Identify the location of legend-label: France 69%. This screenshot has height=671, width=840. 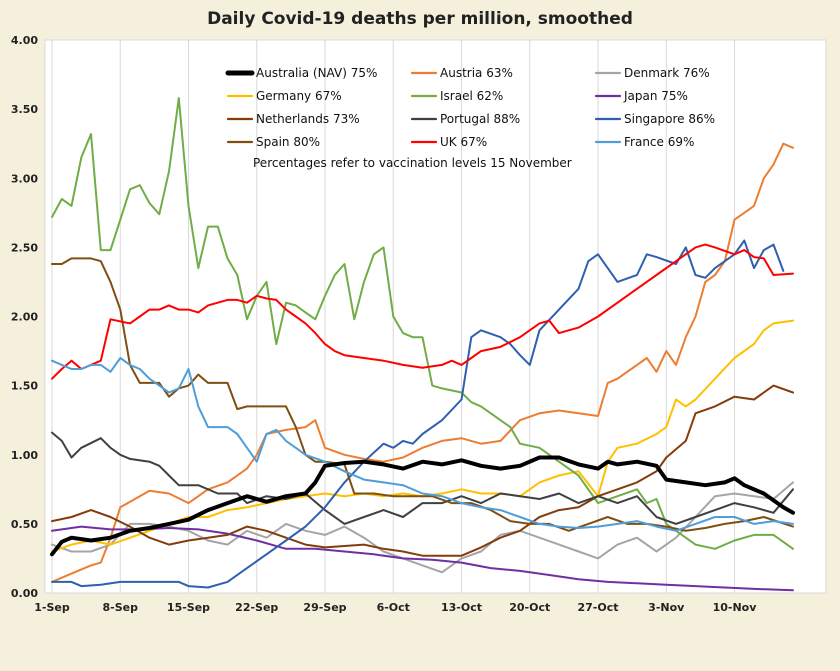
(659, 142).